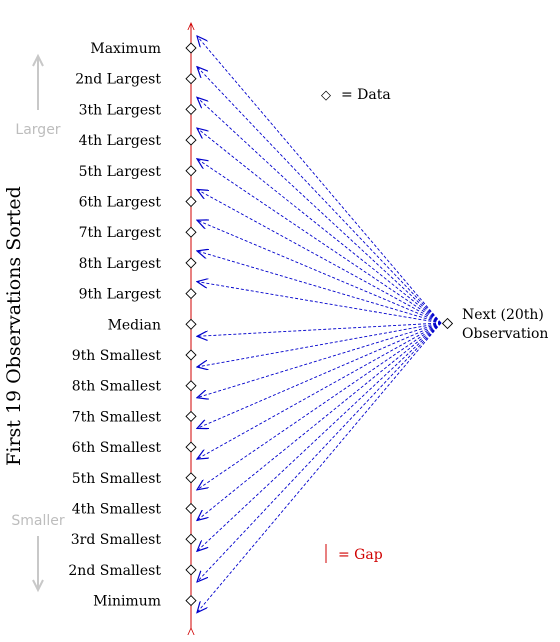 The image size is (560, 642). What do you see at coordinates (117, 417) in the screenshot?
I see `observation-label: 7th Smallest` at bounding box center [117, 417].